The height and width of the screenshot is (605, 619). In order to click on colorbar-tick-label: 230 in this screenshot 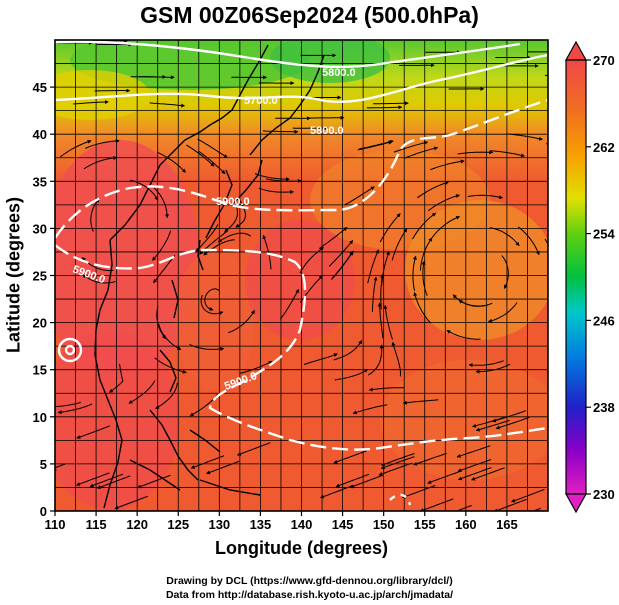, I will do `click(604, 494)`.